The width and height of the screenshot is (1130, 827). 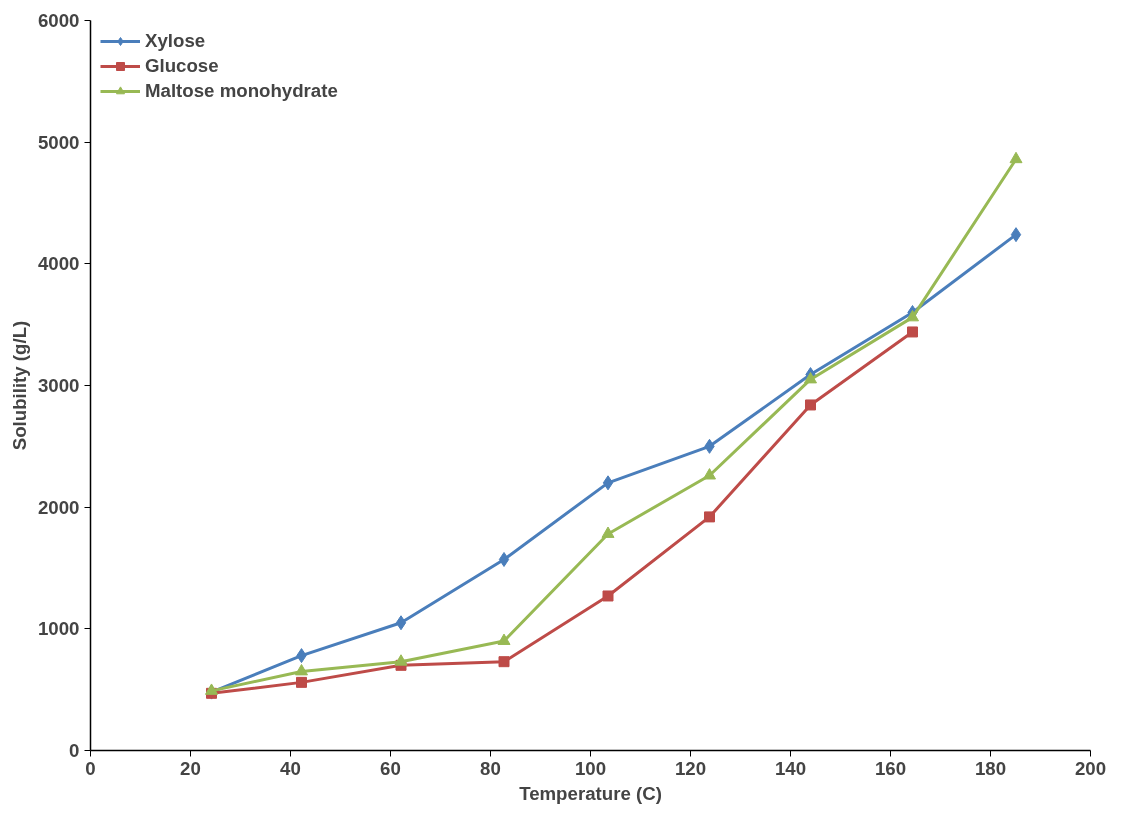 What do you see at coordinates (490, 768) in the screenshot?
I see `x-tick-label: 80` at bounding box center [490, 768].